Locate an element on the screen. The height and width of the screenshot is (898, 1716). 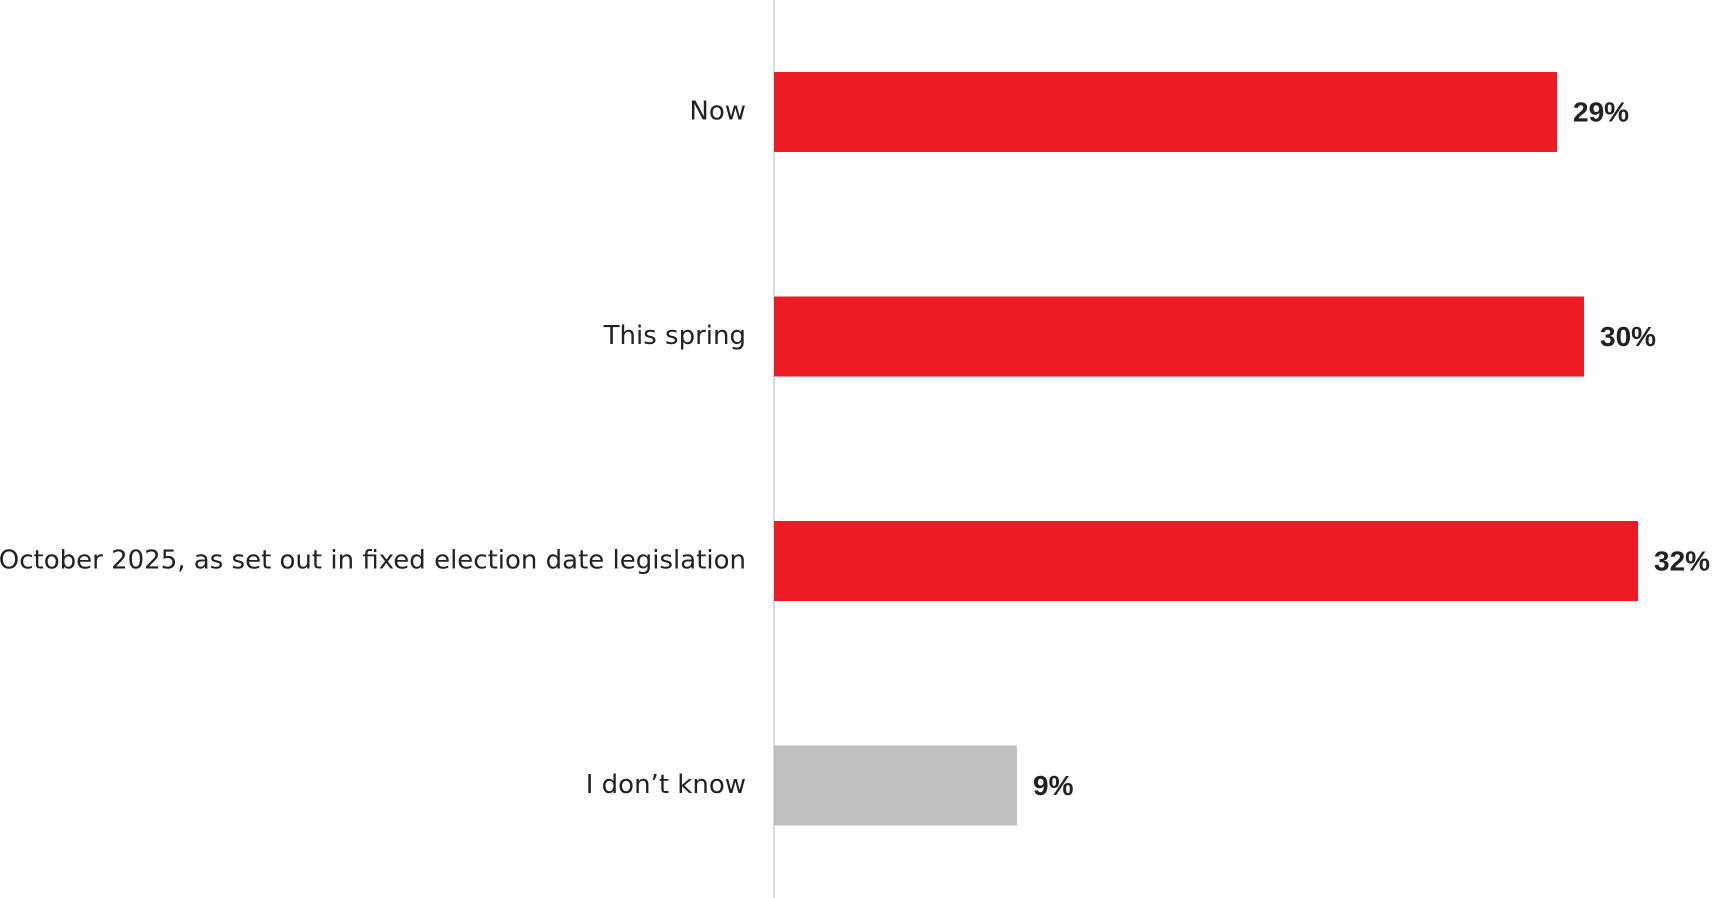
value-label-1: 30% is located at coordinates (1628, 336).